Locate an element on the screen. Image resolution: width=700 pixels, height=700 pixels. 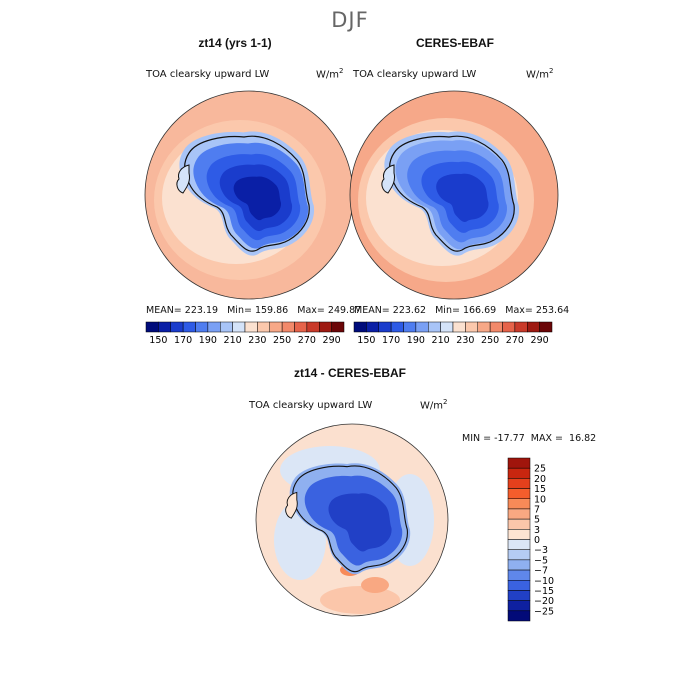
colorbar-model-tick-label: 170 is located at coordinates (183, 340).